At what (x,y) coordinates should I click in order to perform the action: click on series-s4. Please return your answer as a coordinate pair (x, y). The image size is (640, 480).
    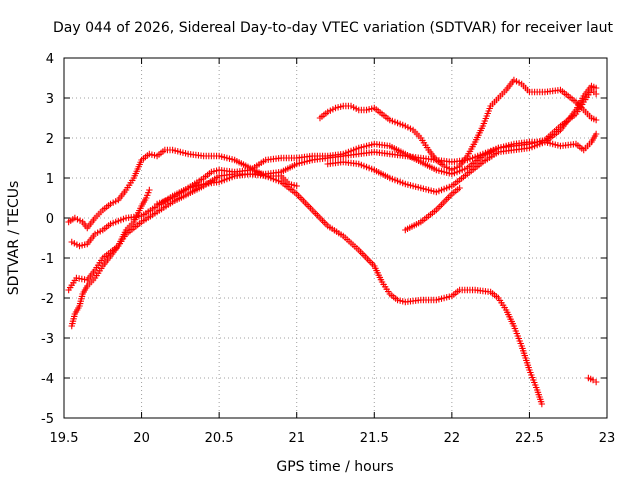
    Looking at the image, I should click on (110, 258).